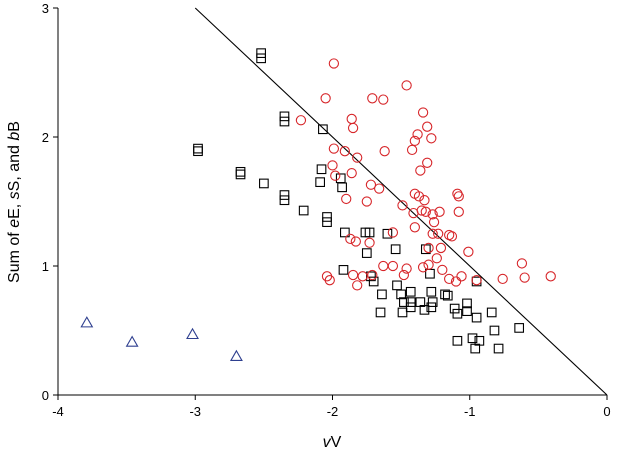 Image resolution: width=623 pixels, height=459 pixels. Describe the element at coordinates (195, 411) in the screenshot. I see `x-tick-label: -3` at that location.